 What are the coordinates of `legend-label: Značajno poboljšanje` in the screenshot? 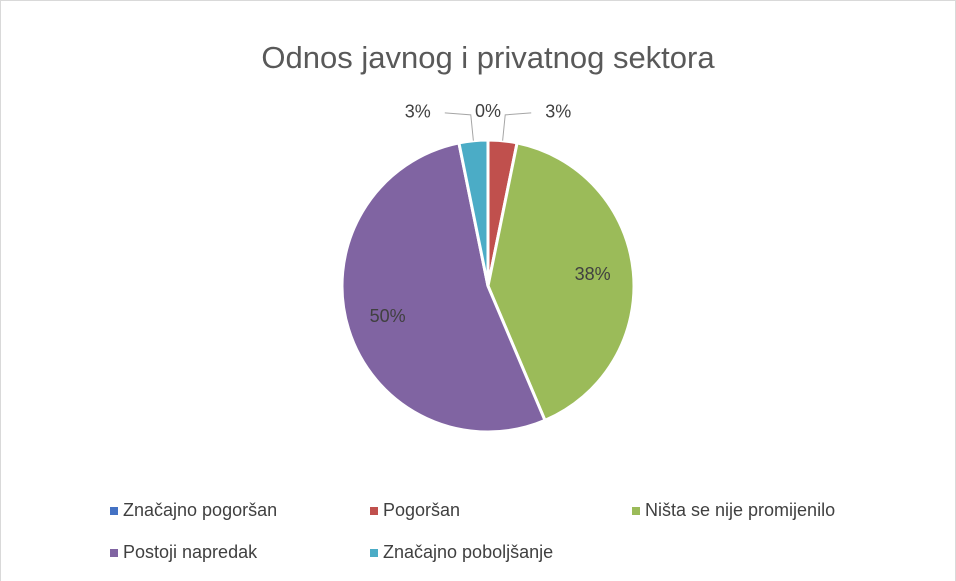 It's located at (468, 552).